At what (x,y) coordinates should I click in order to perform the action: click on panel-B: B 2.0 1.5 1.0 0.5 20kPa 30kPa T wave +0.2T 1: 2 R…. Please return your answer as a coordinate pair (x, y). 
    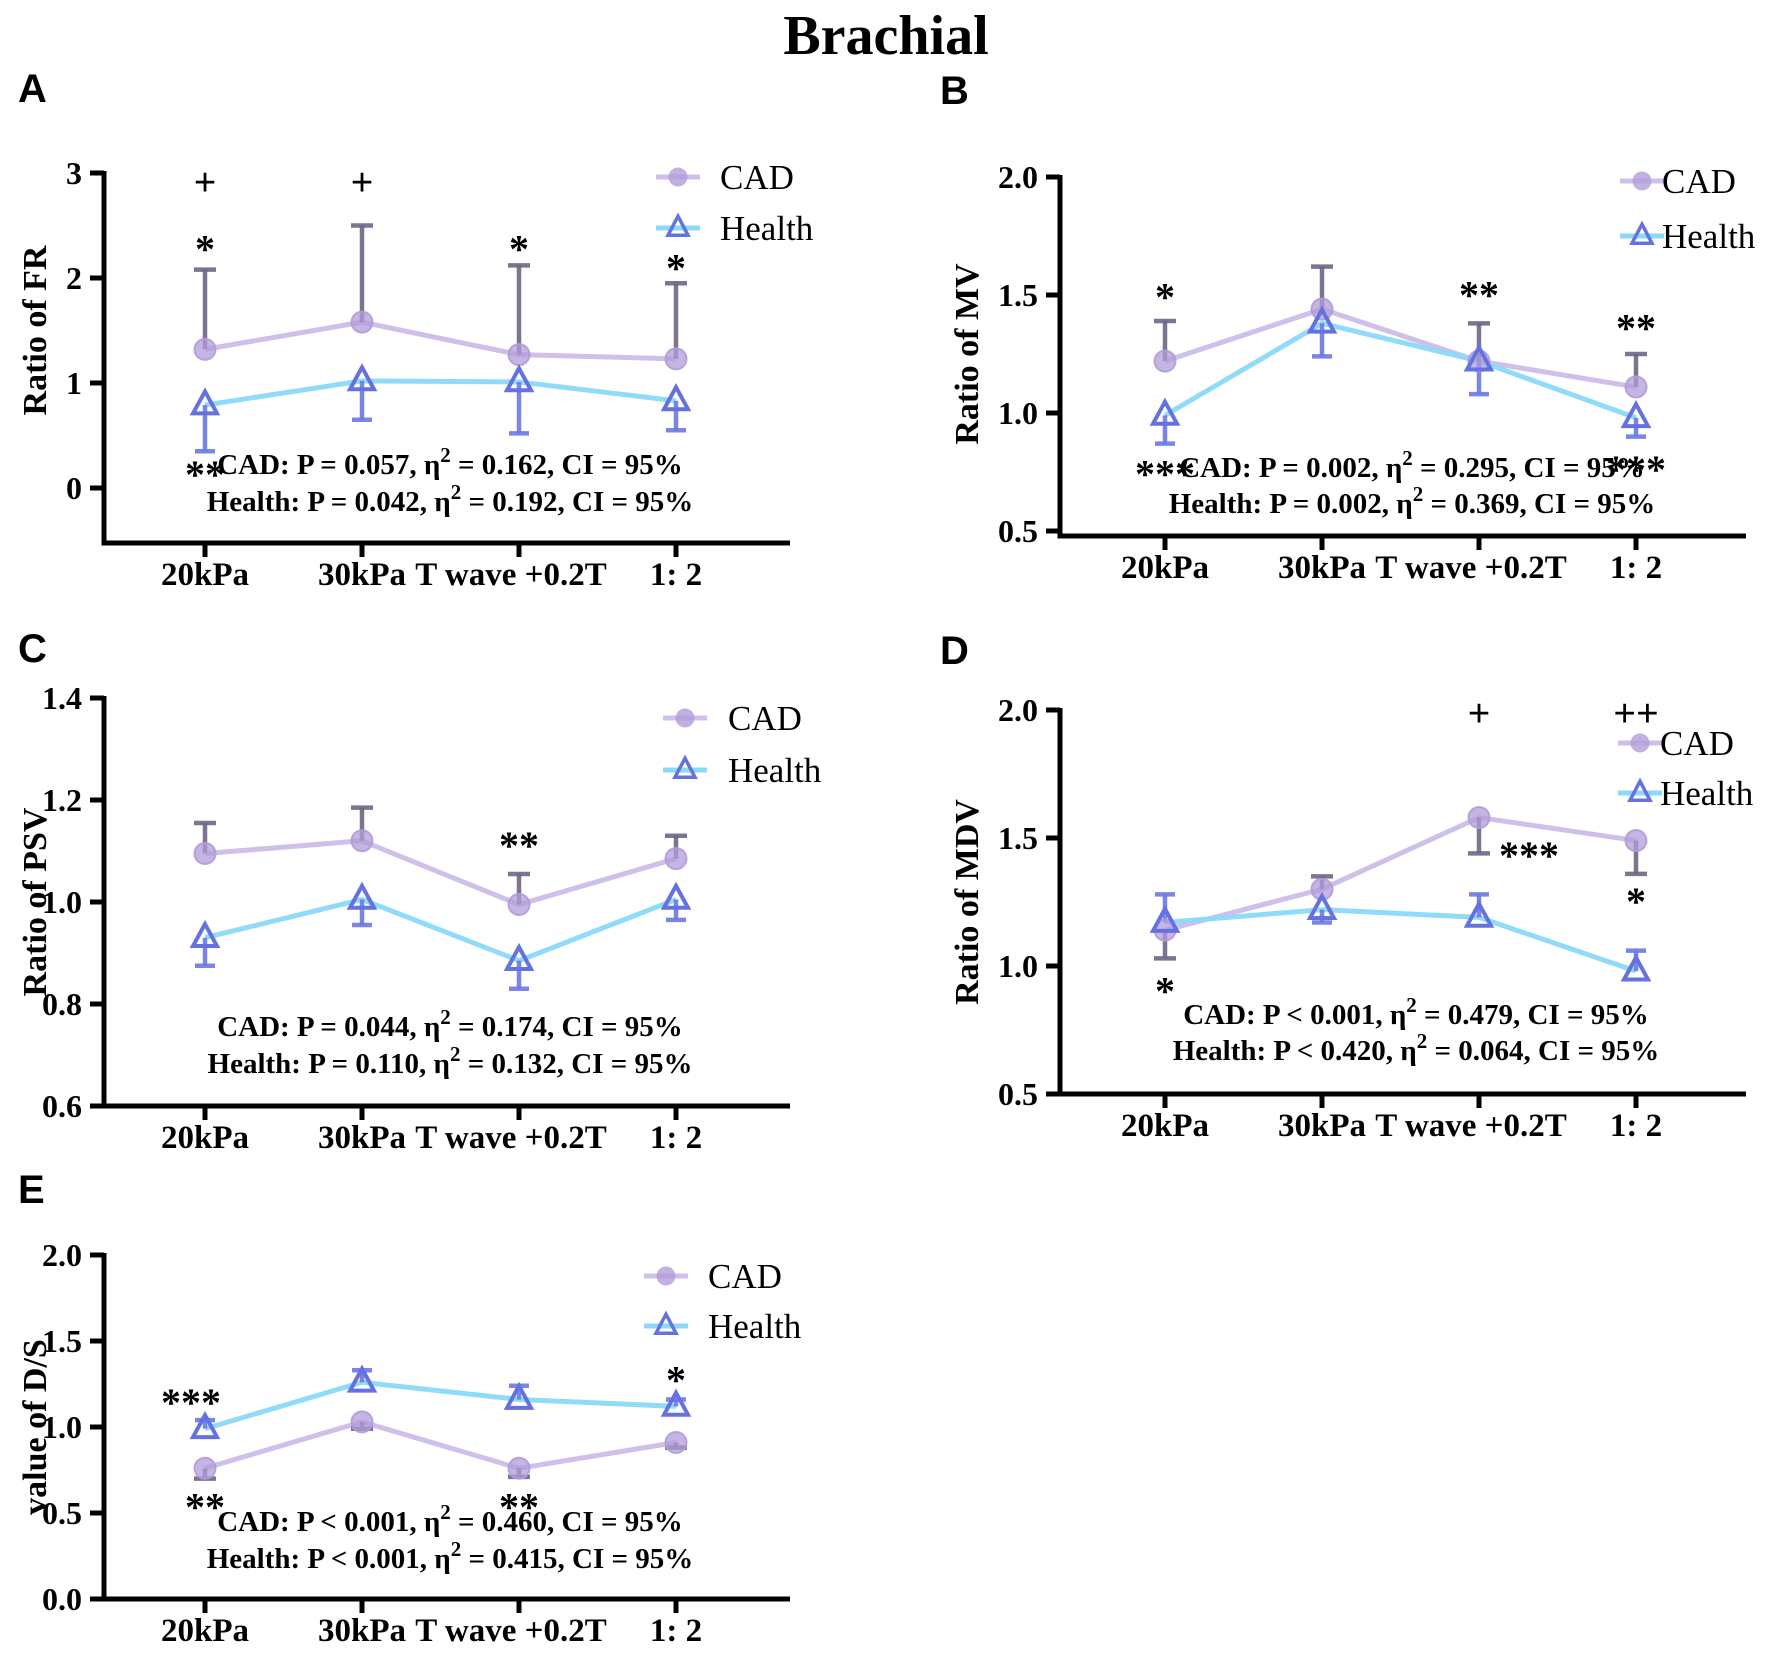
    Looking at the image, I should click on (1348, 327).